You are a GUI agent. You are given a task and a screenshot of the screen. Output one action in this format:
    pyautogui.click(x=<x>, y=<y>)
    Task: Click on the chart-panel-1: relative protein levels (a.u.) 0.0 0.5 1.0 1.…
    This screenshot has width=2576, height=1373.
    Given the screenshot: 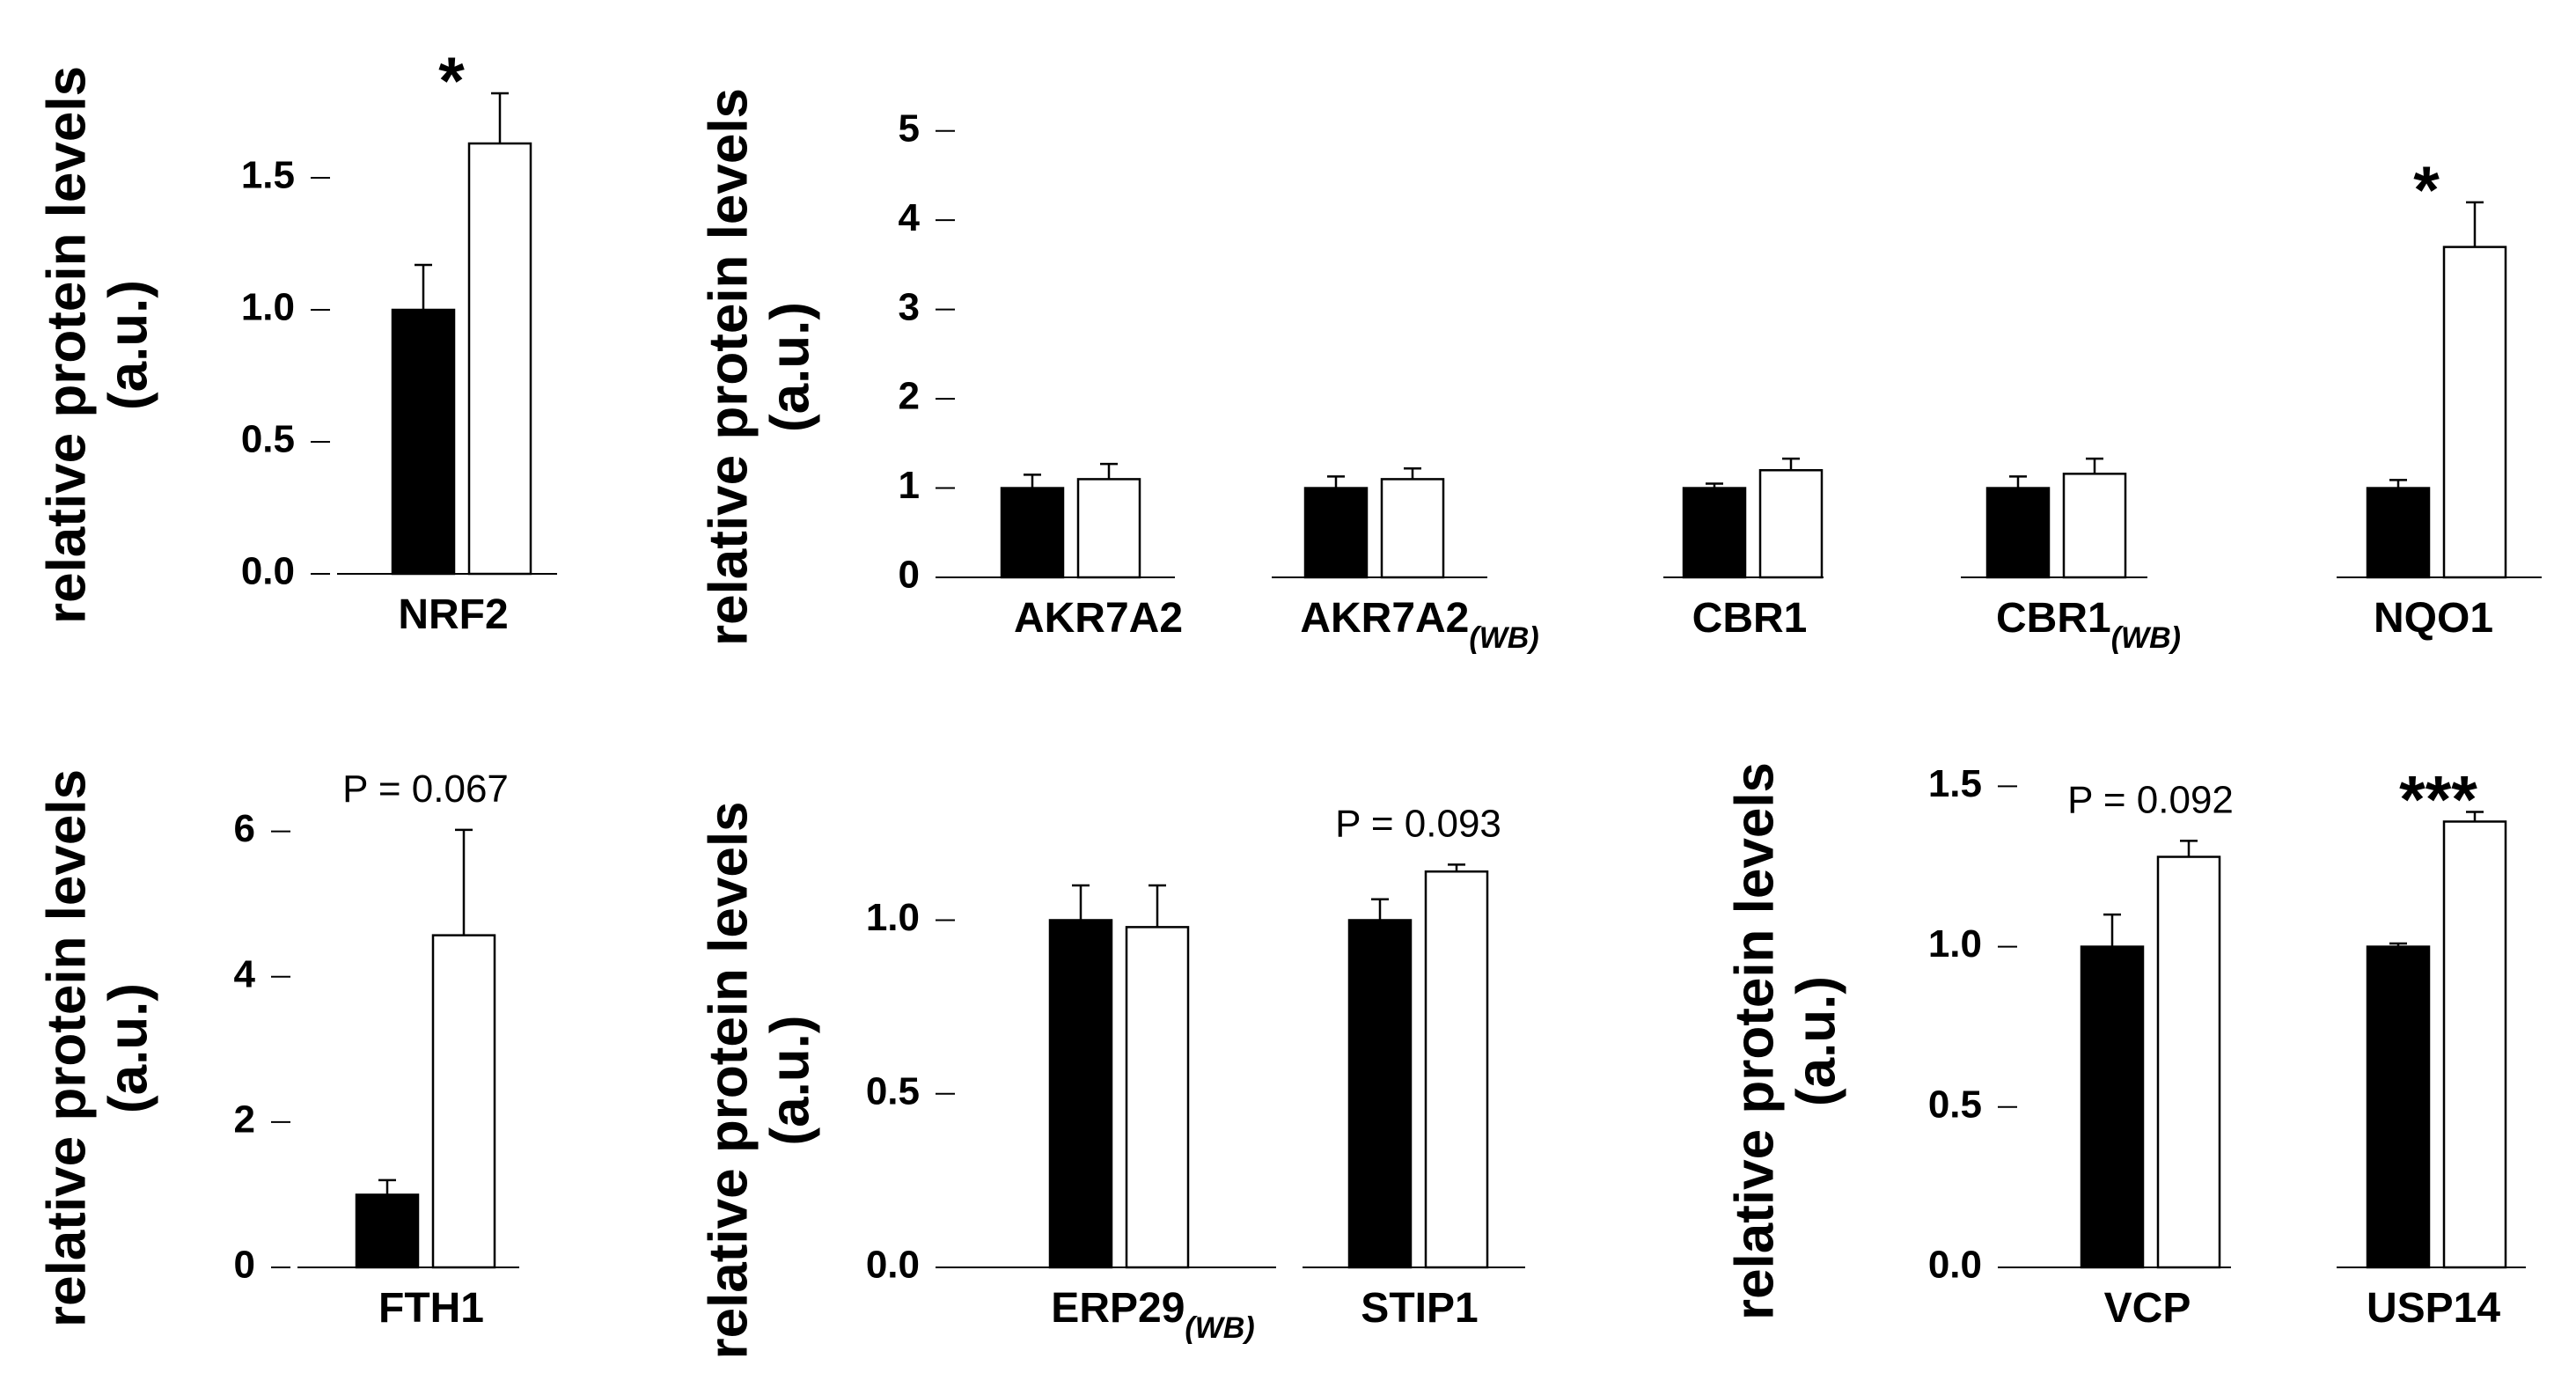 What is the action you would take?
    pyautogui.click(x=296, y=341)
    